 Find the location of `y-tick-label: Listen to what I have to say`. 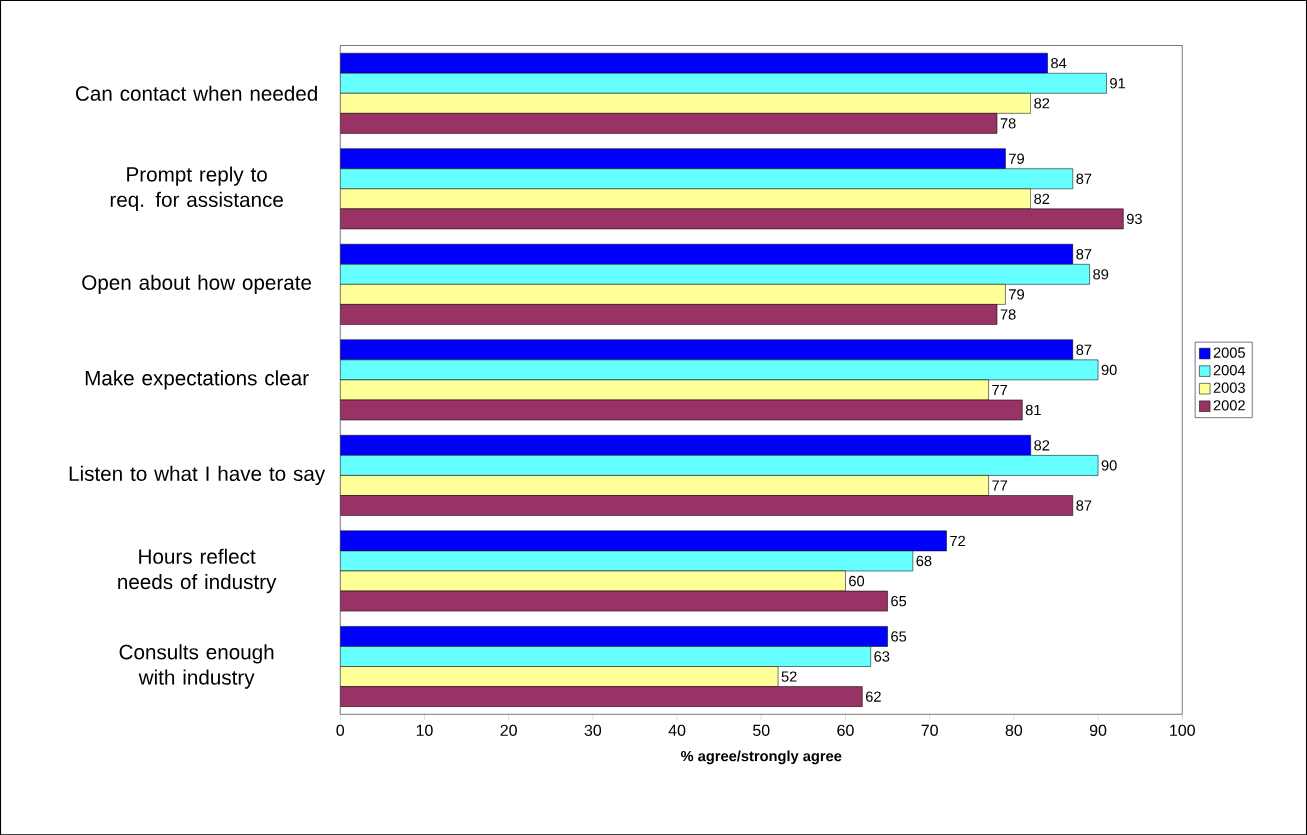

y-tick-label: Listen to what I have to say is located at coordinates (197, 475).